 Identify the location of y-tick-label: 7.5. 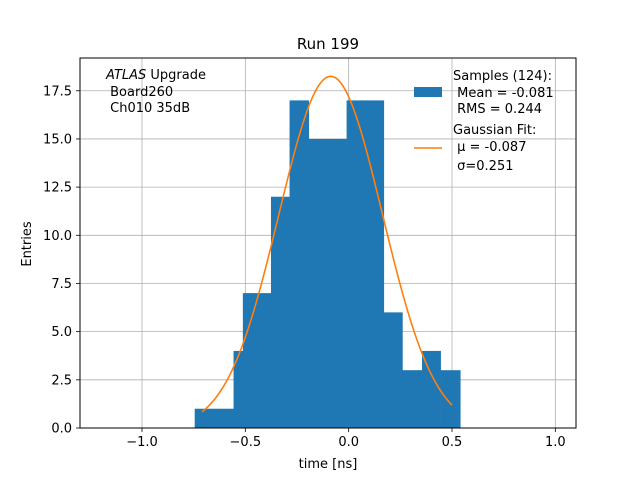
(61, 284).